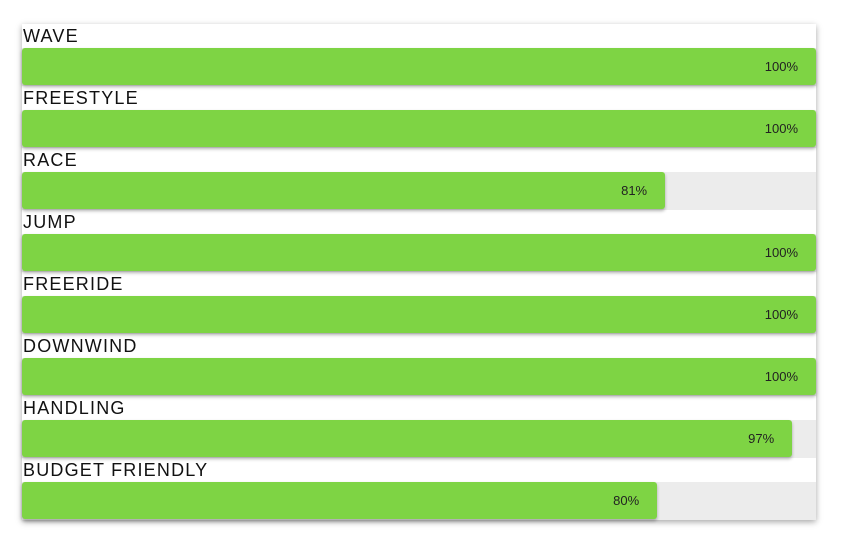 This screenshot has height=548, width=842. I want to click on rating-track: 97%, so click(419, 439).